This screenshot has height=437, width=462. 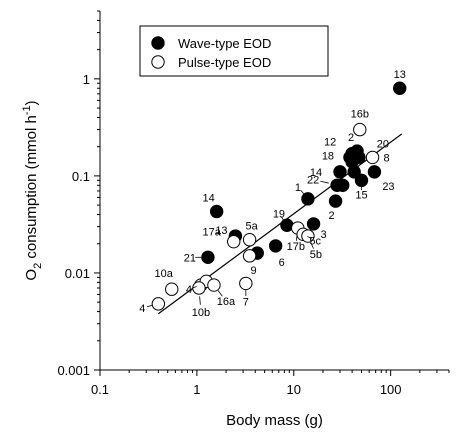 What do you see at coordinates (38, 266) in the screenshot?
I see `y-label-subscript: 2` at bounding box center [38, 266].